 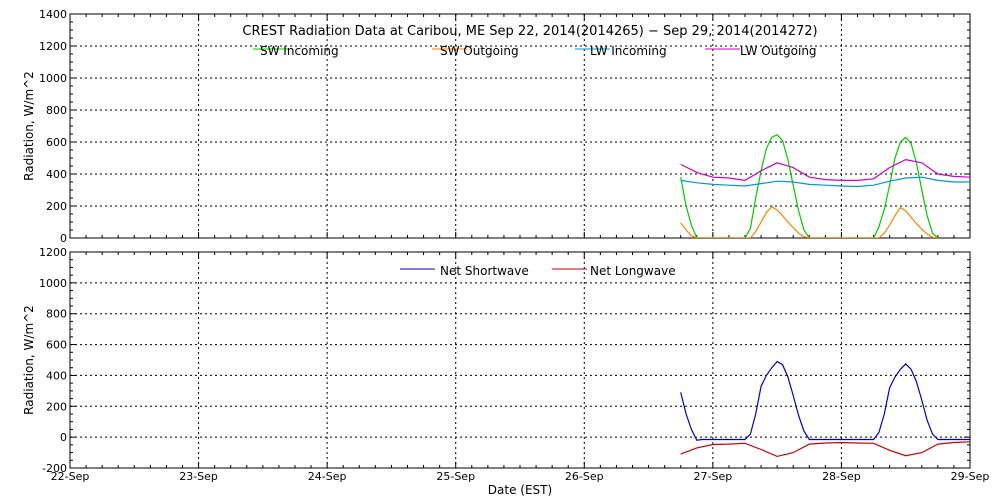 I want to click on x-tick-label-23-sep: 23-Sep, so click(x=198, y=476).